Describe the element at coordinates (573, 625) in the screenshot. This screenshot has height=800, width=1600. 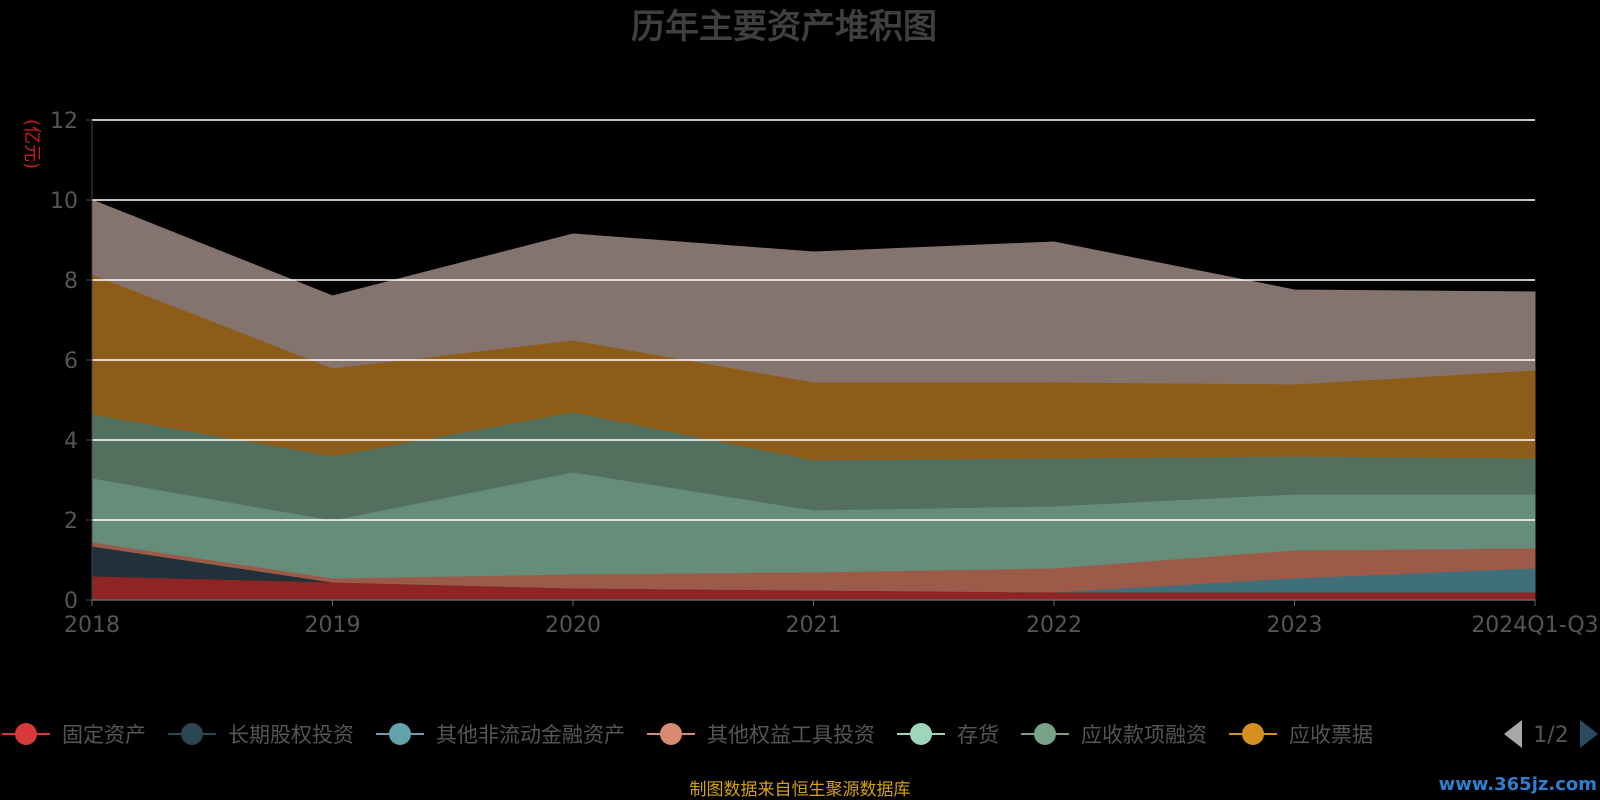
I see `x-tick-label-2: 2020` at that location.